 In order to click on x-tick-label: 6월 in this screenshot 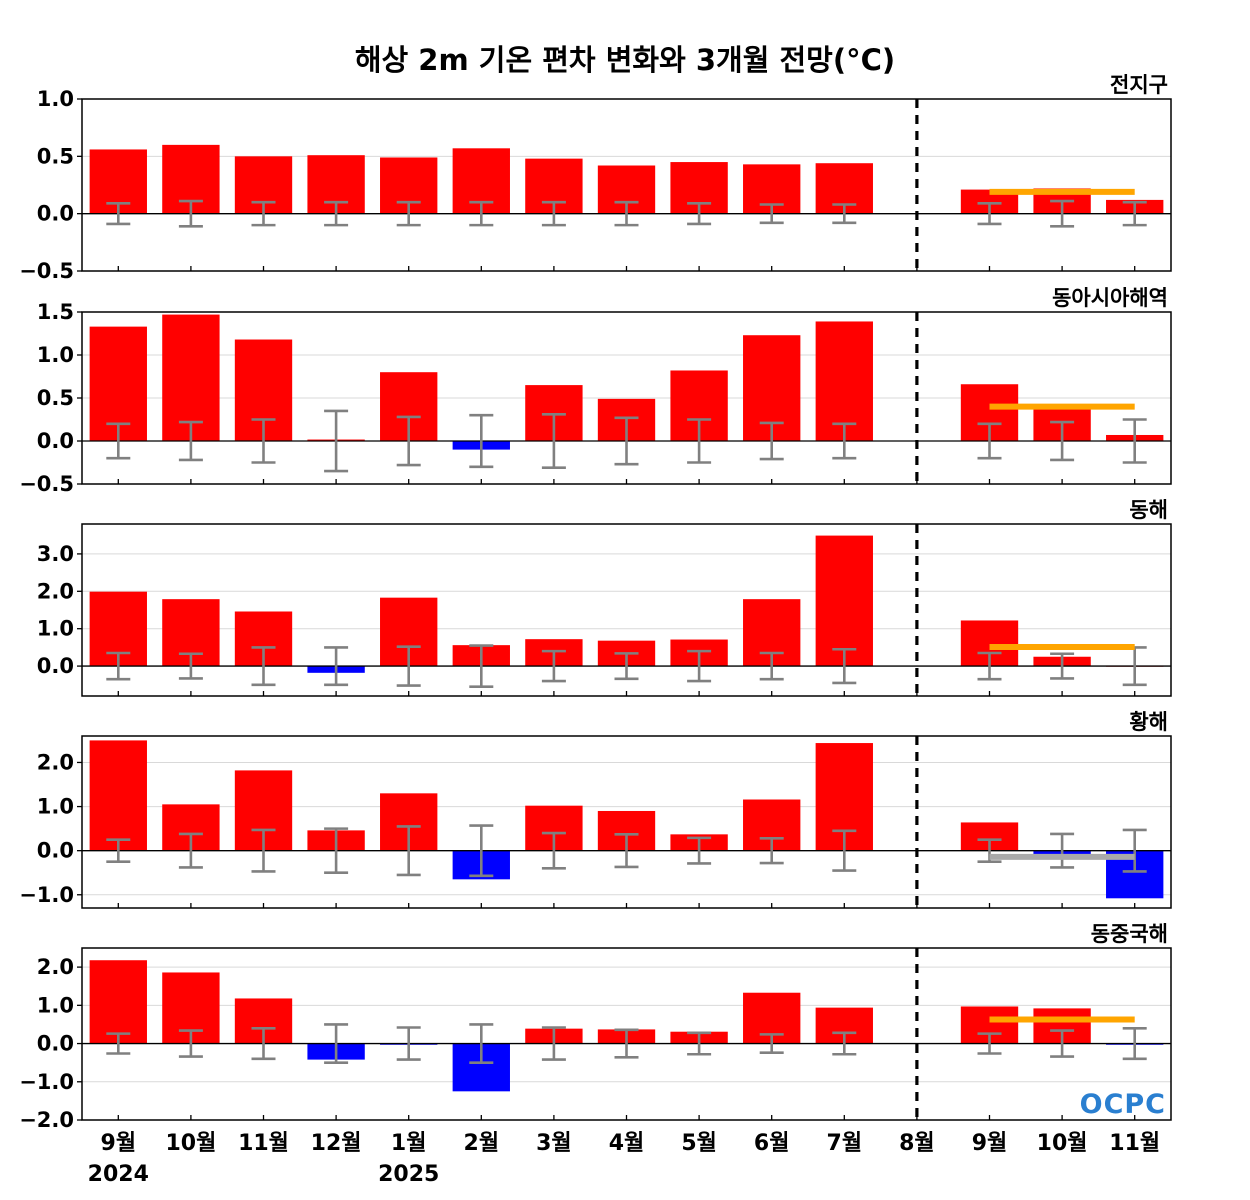, I will do `click(772, 1143)`.